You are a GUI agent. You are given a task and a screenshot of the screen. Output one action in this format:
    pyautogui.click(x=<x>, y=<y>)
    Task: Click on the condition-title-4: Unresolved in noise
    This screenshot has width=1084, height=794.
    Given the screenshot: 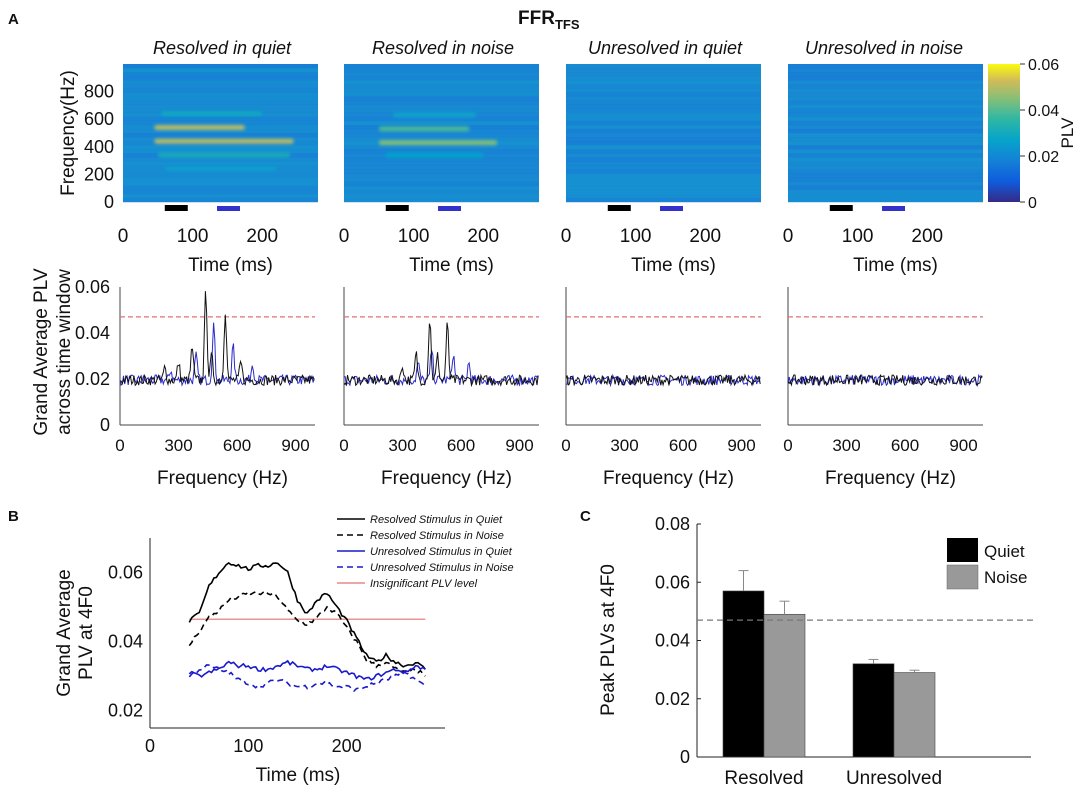 What is the action you would take?
    pyautogui.click(x=884, y=48)
    